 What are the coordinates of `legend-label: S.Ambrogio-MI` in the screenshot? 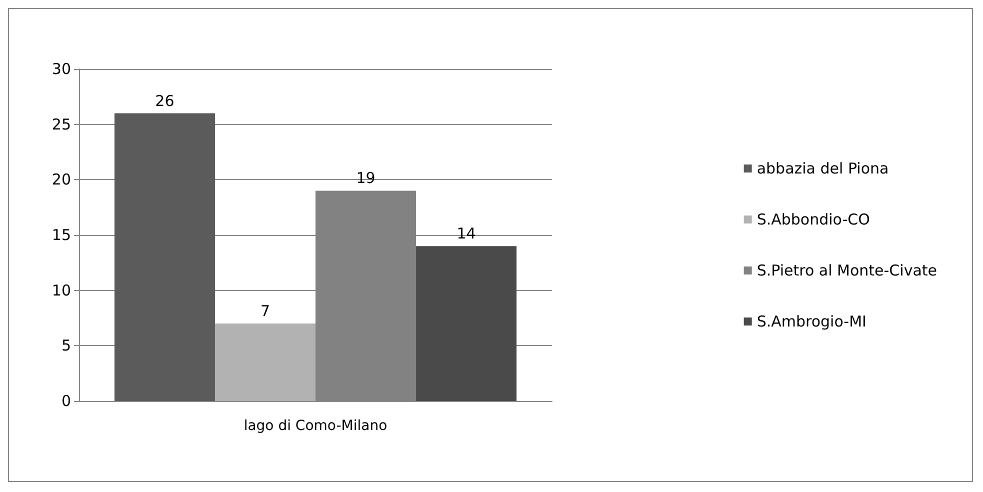 It's located at (811, 321).